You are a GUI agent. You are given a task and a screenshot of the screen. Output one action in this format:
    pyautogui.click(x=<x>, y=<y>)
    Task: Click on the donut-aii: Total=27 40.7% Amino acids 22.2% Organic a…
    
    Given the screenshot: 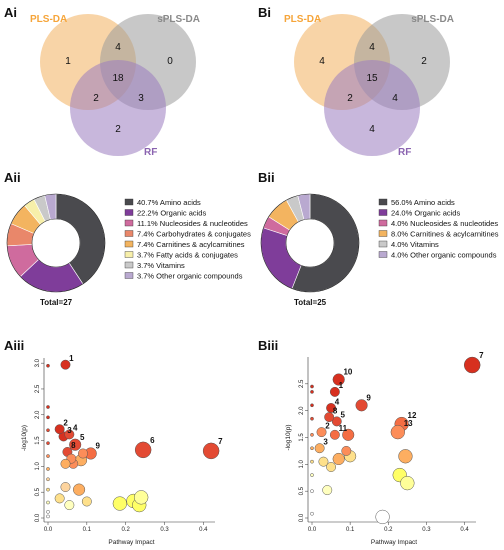 What is the action you would take?
    pyautogui.click(x=128, y=250)
    